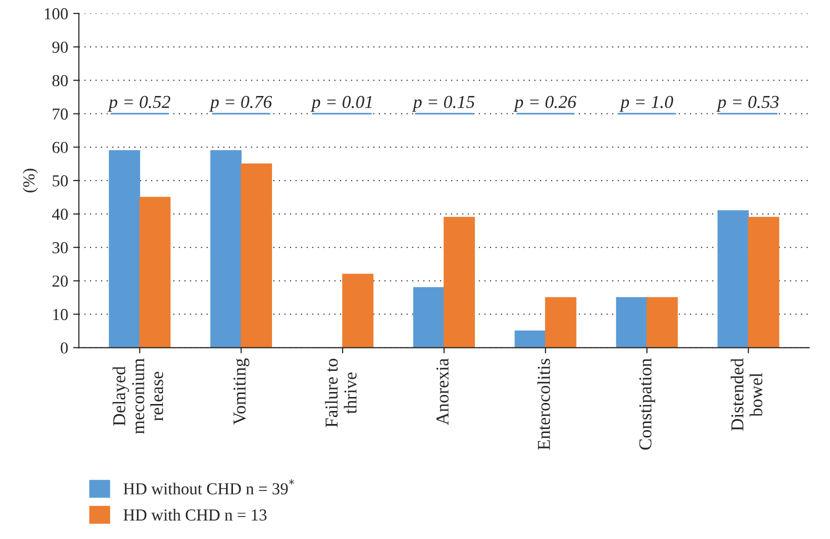 The width and height of the screenshot is (830, 539). What do you see at coordinates (60, 248) in the screenshot?
I see `y-tick-label: 30` at bounding box center [60, 248].